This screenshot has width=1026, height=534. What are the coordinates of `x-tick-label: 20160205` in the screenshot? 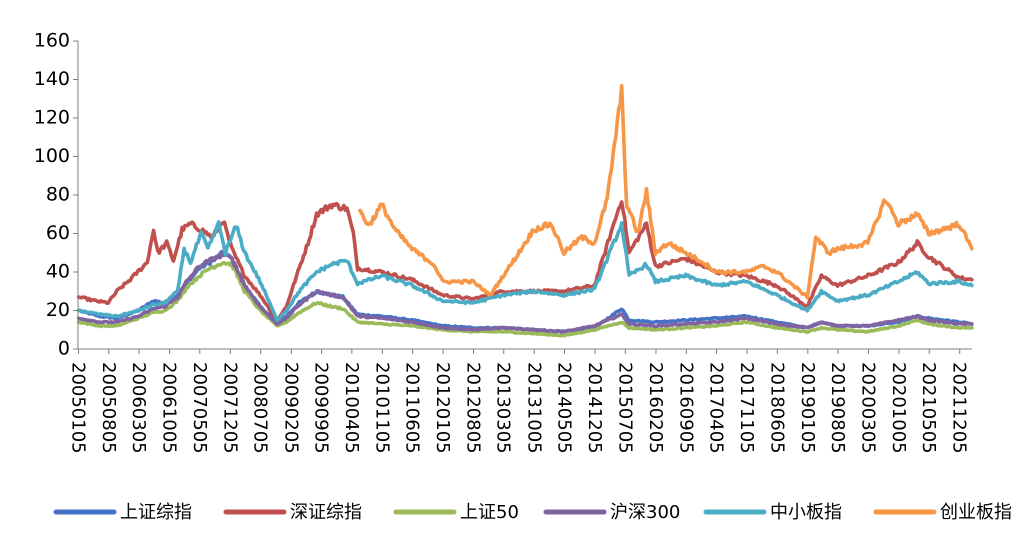 It's located at (655, 408).